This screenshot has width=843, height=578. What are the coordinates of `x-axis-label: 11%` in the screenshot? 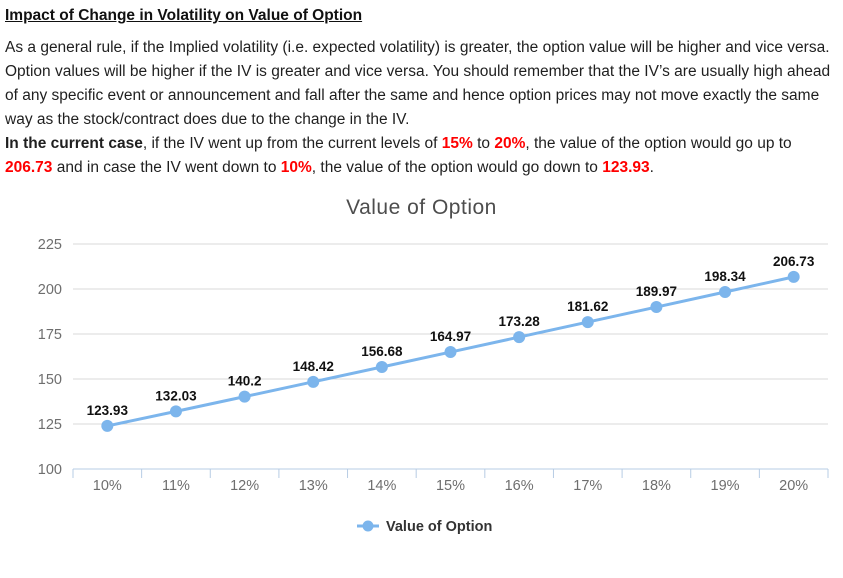 It's located at (176, 486).